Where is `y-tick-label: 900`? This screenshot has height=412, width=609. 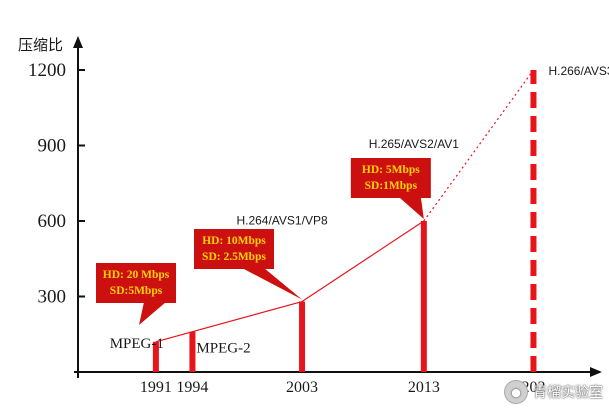
y-tick-label: 900 is located at coordinates (52, 146).